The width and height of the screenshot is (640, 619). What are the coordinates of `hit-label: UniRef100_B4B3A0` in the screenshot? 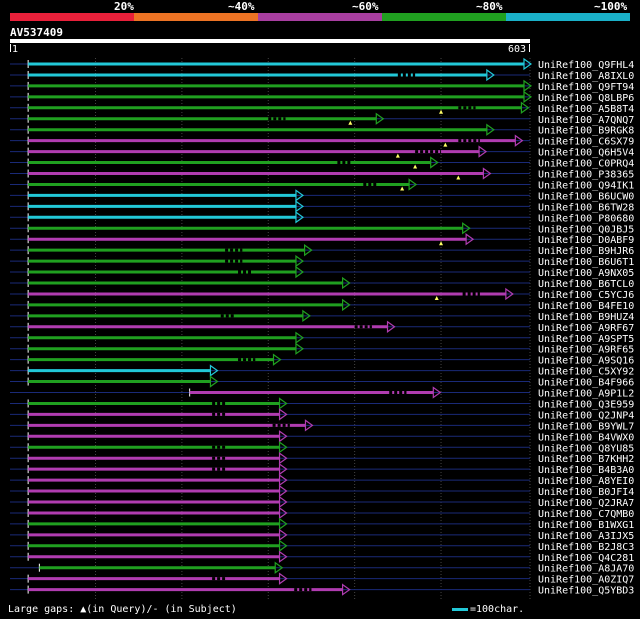 It's located at (586, 470).